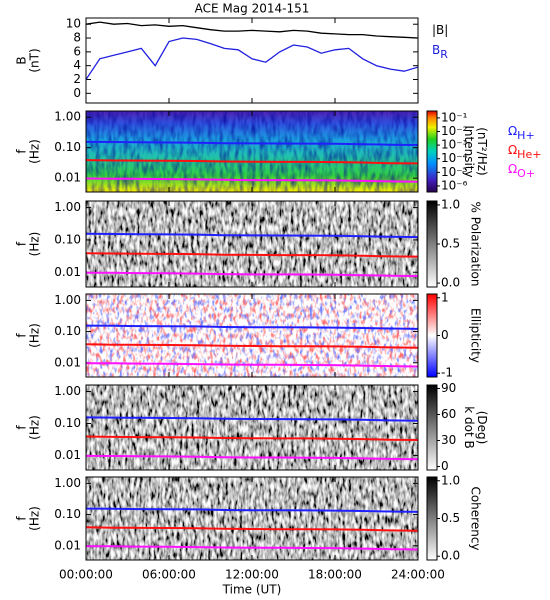 The width and height of the screenshot is (550, 600). Describe the element at coordinates (445, 297) in the screenshot. I see `colorbar-tick-label: 1` at that location.